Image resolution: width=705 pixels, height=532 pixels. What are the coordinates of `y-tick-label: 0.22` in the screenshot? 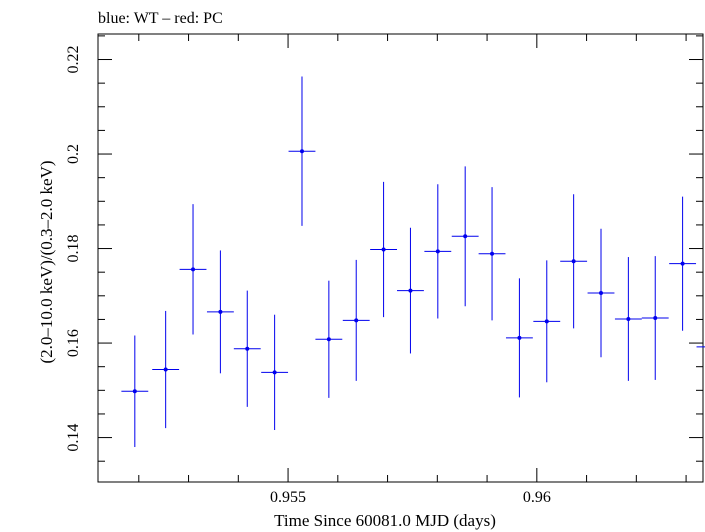 It's located at (73, 60).